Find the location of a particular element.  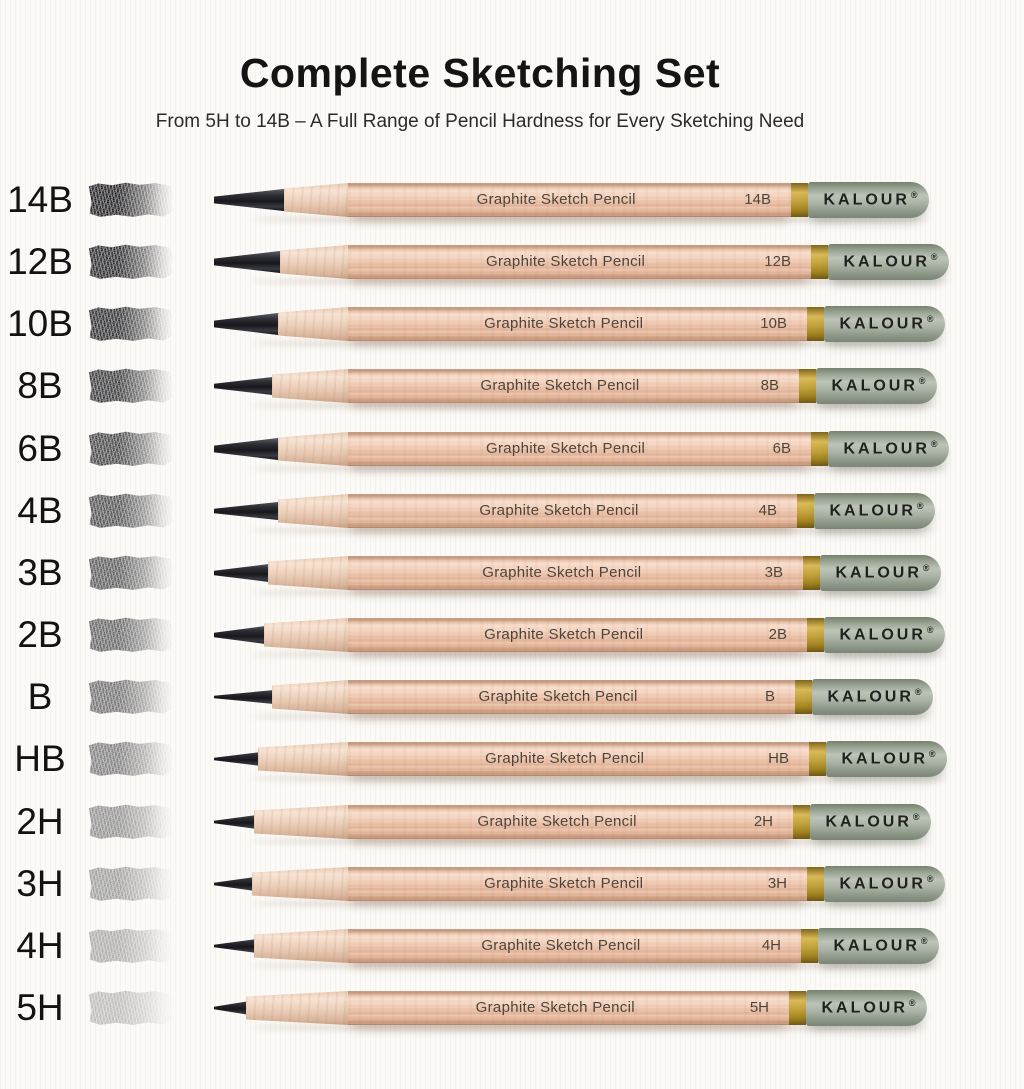

pencil: Graphite Sketch Pencil 4H KALOUR® is located at coordinates (512, 946).